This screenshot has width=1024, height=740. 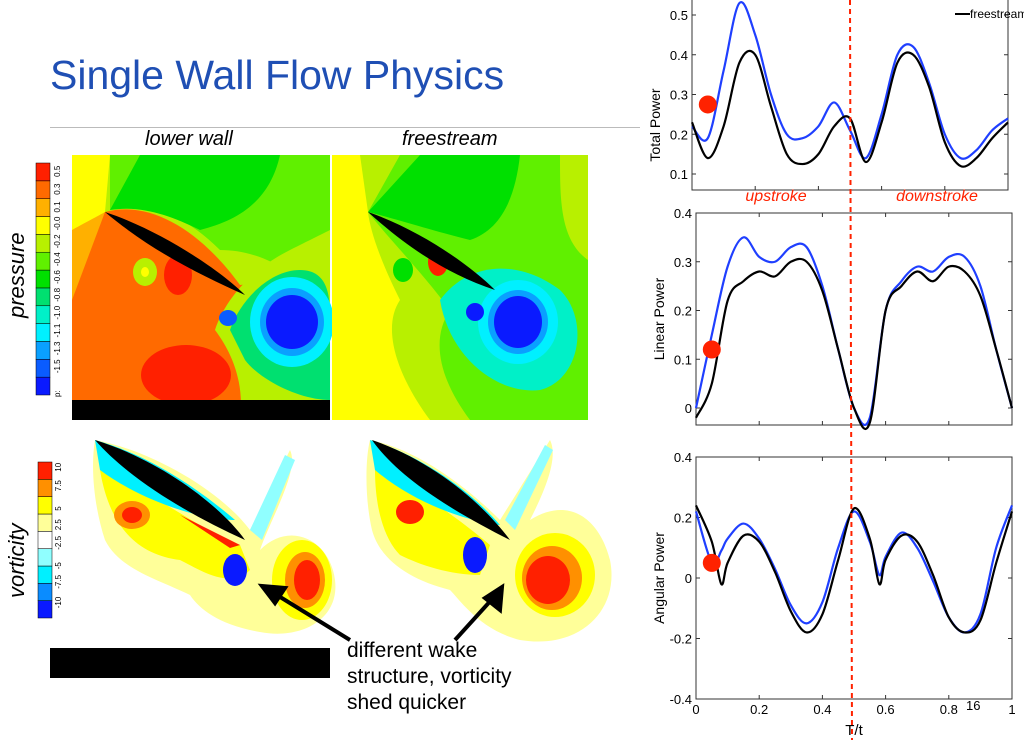 I want to click on column-label-freestream: freestream, so click(x=450, y=139).